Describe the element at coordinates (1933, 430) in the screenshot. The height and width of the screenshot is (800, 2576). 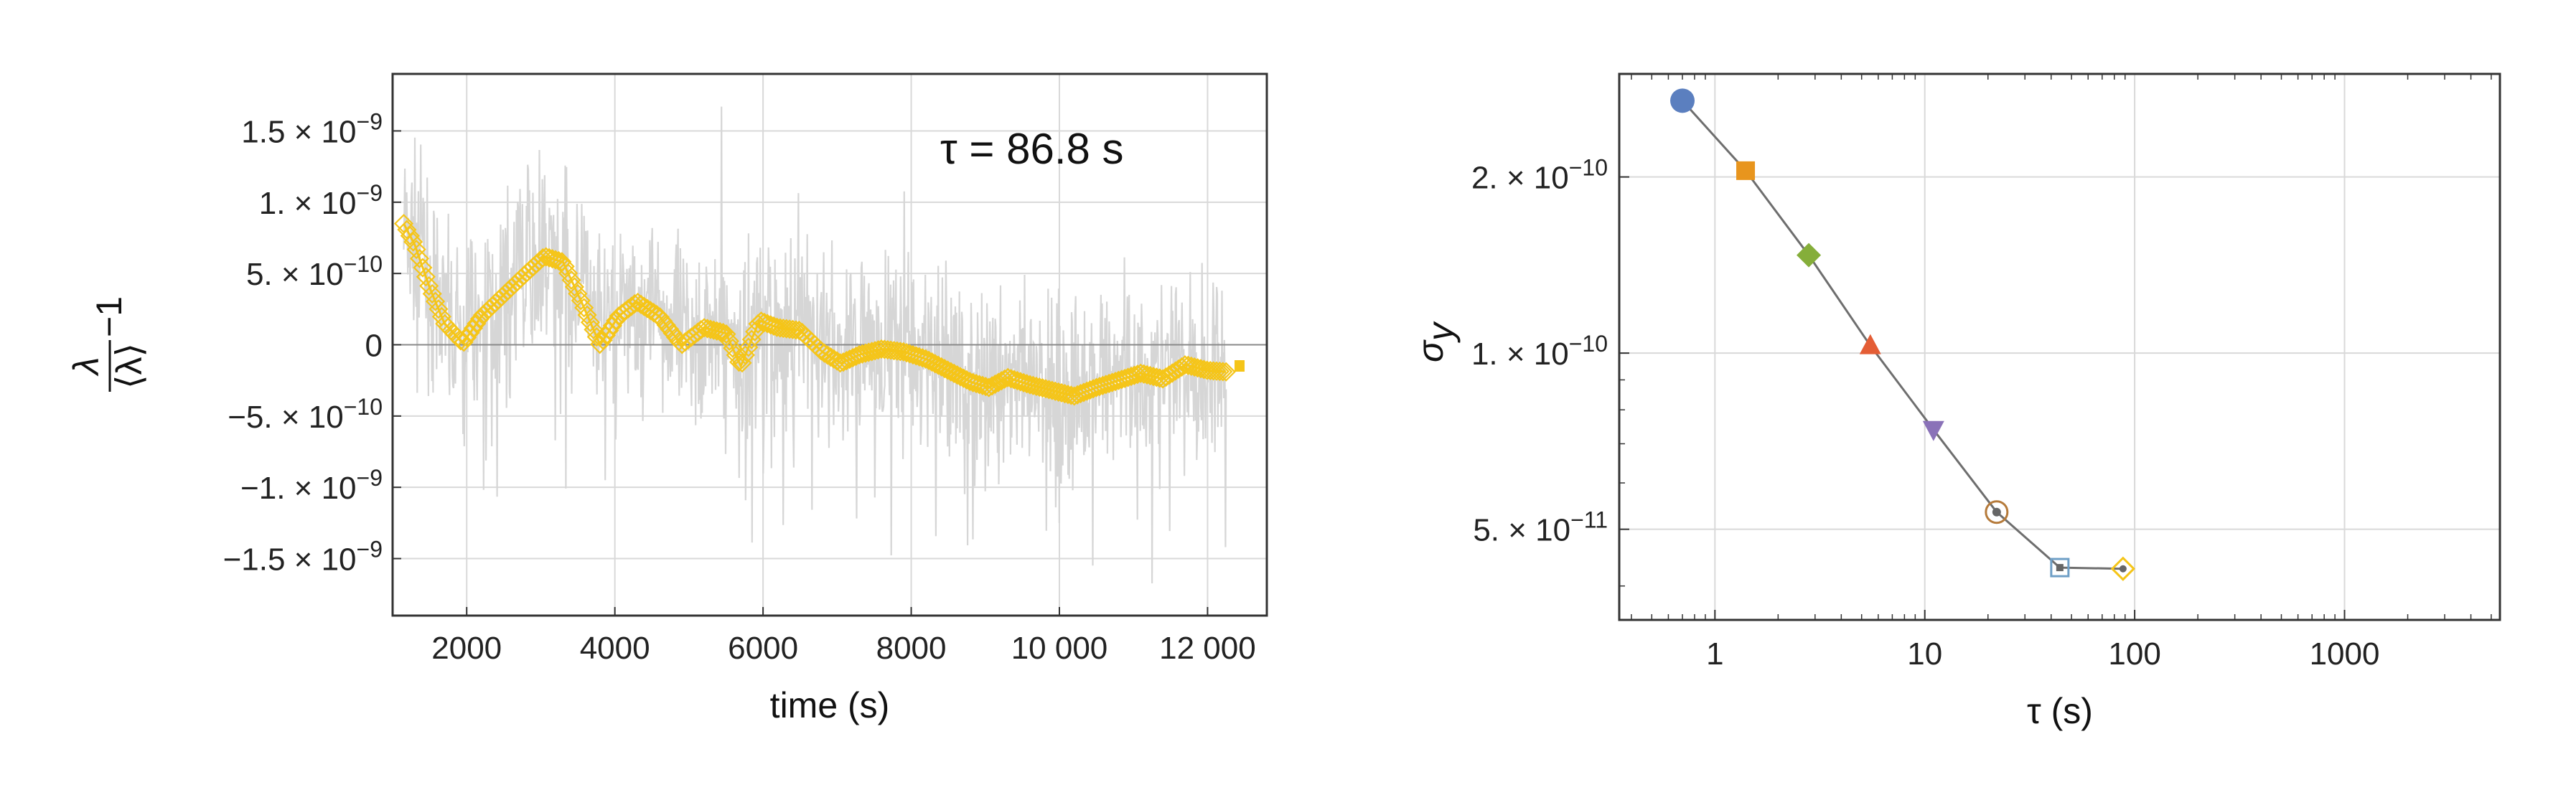
I see `marker-triangle-down` at that location.